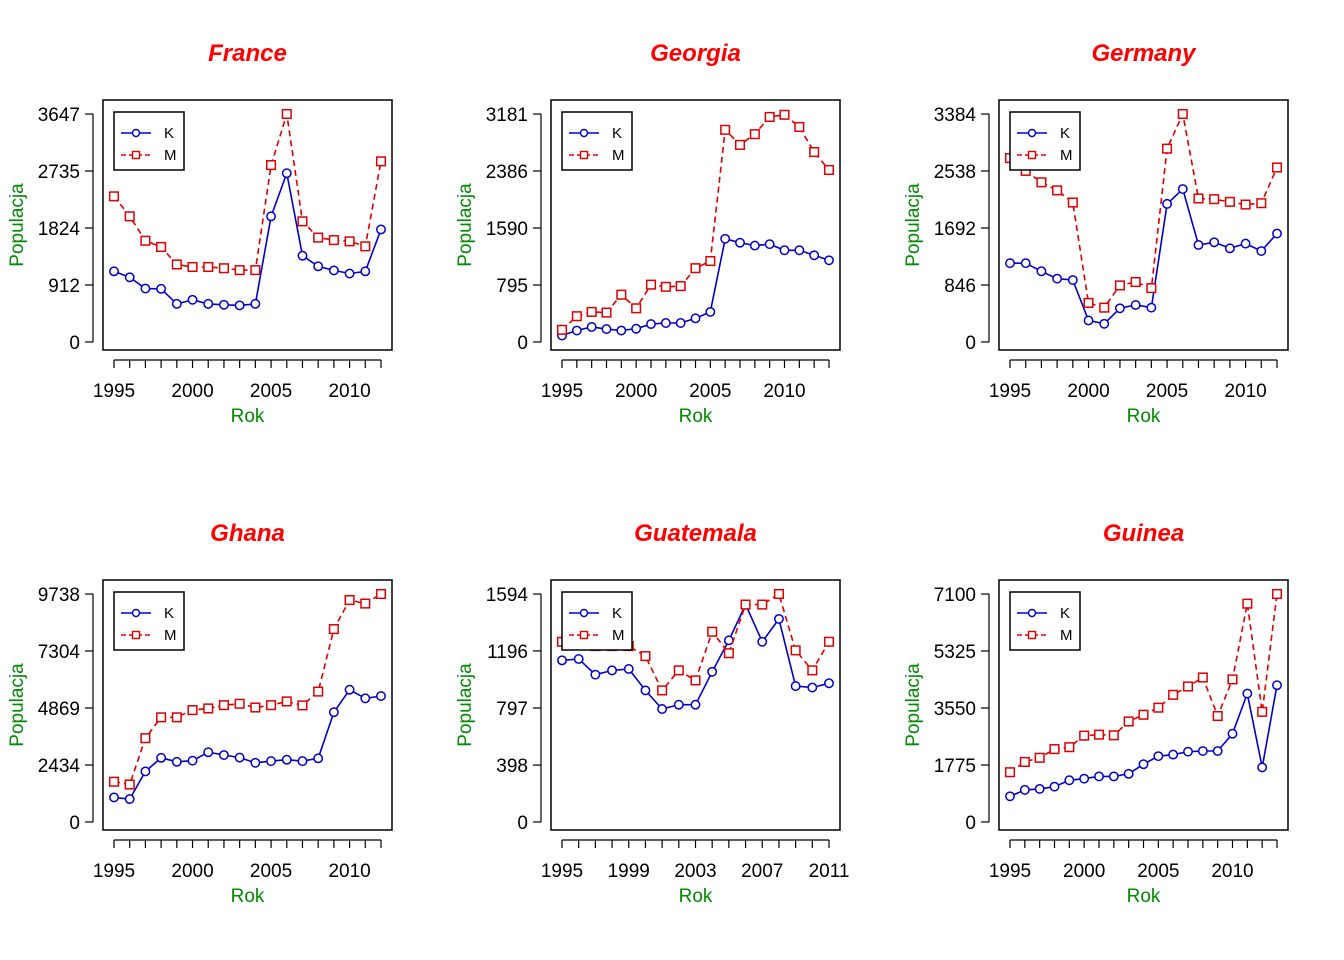 This screenshot has height=960, width=1344. What do you see at coordinates (695, 222) in the screenshot?
I see `series-m` at bounding box center [695, 222].